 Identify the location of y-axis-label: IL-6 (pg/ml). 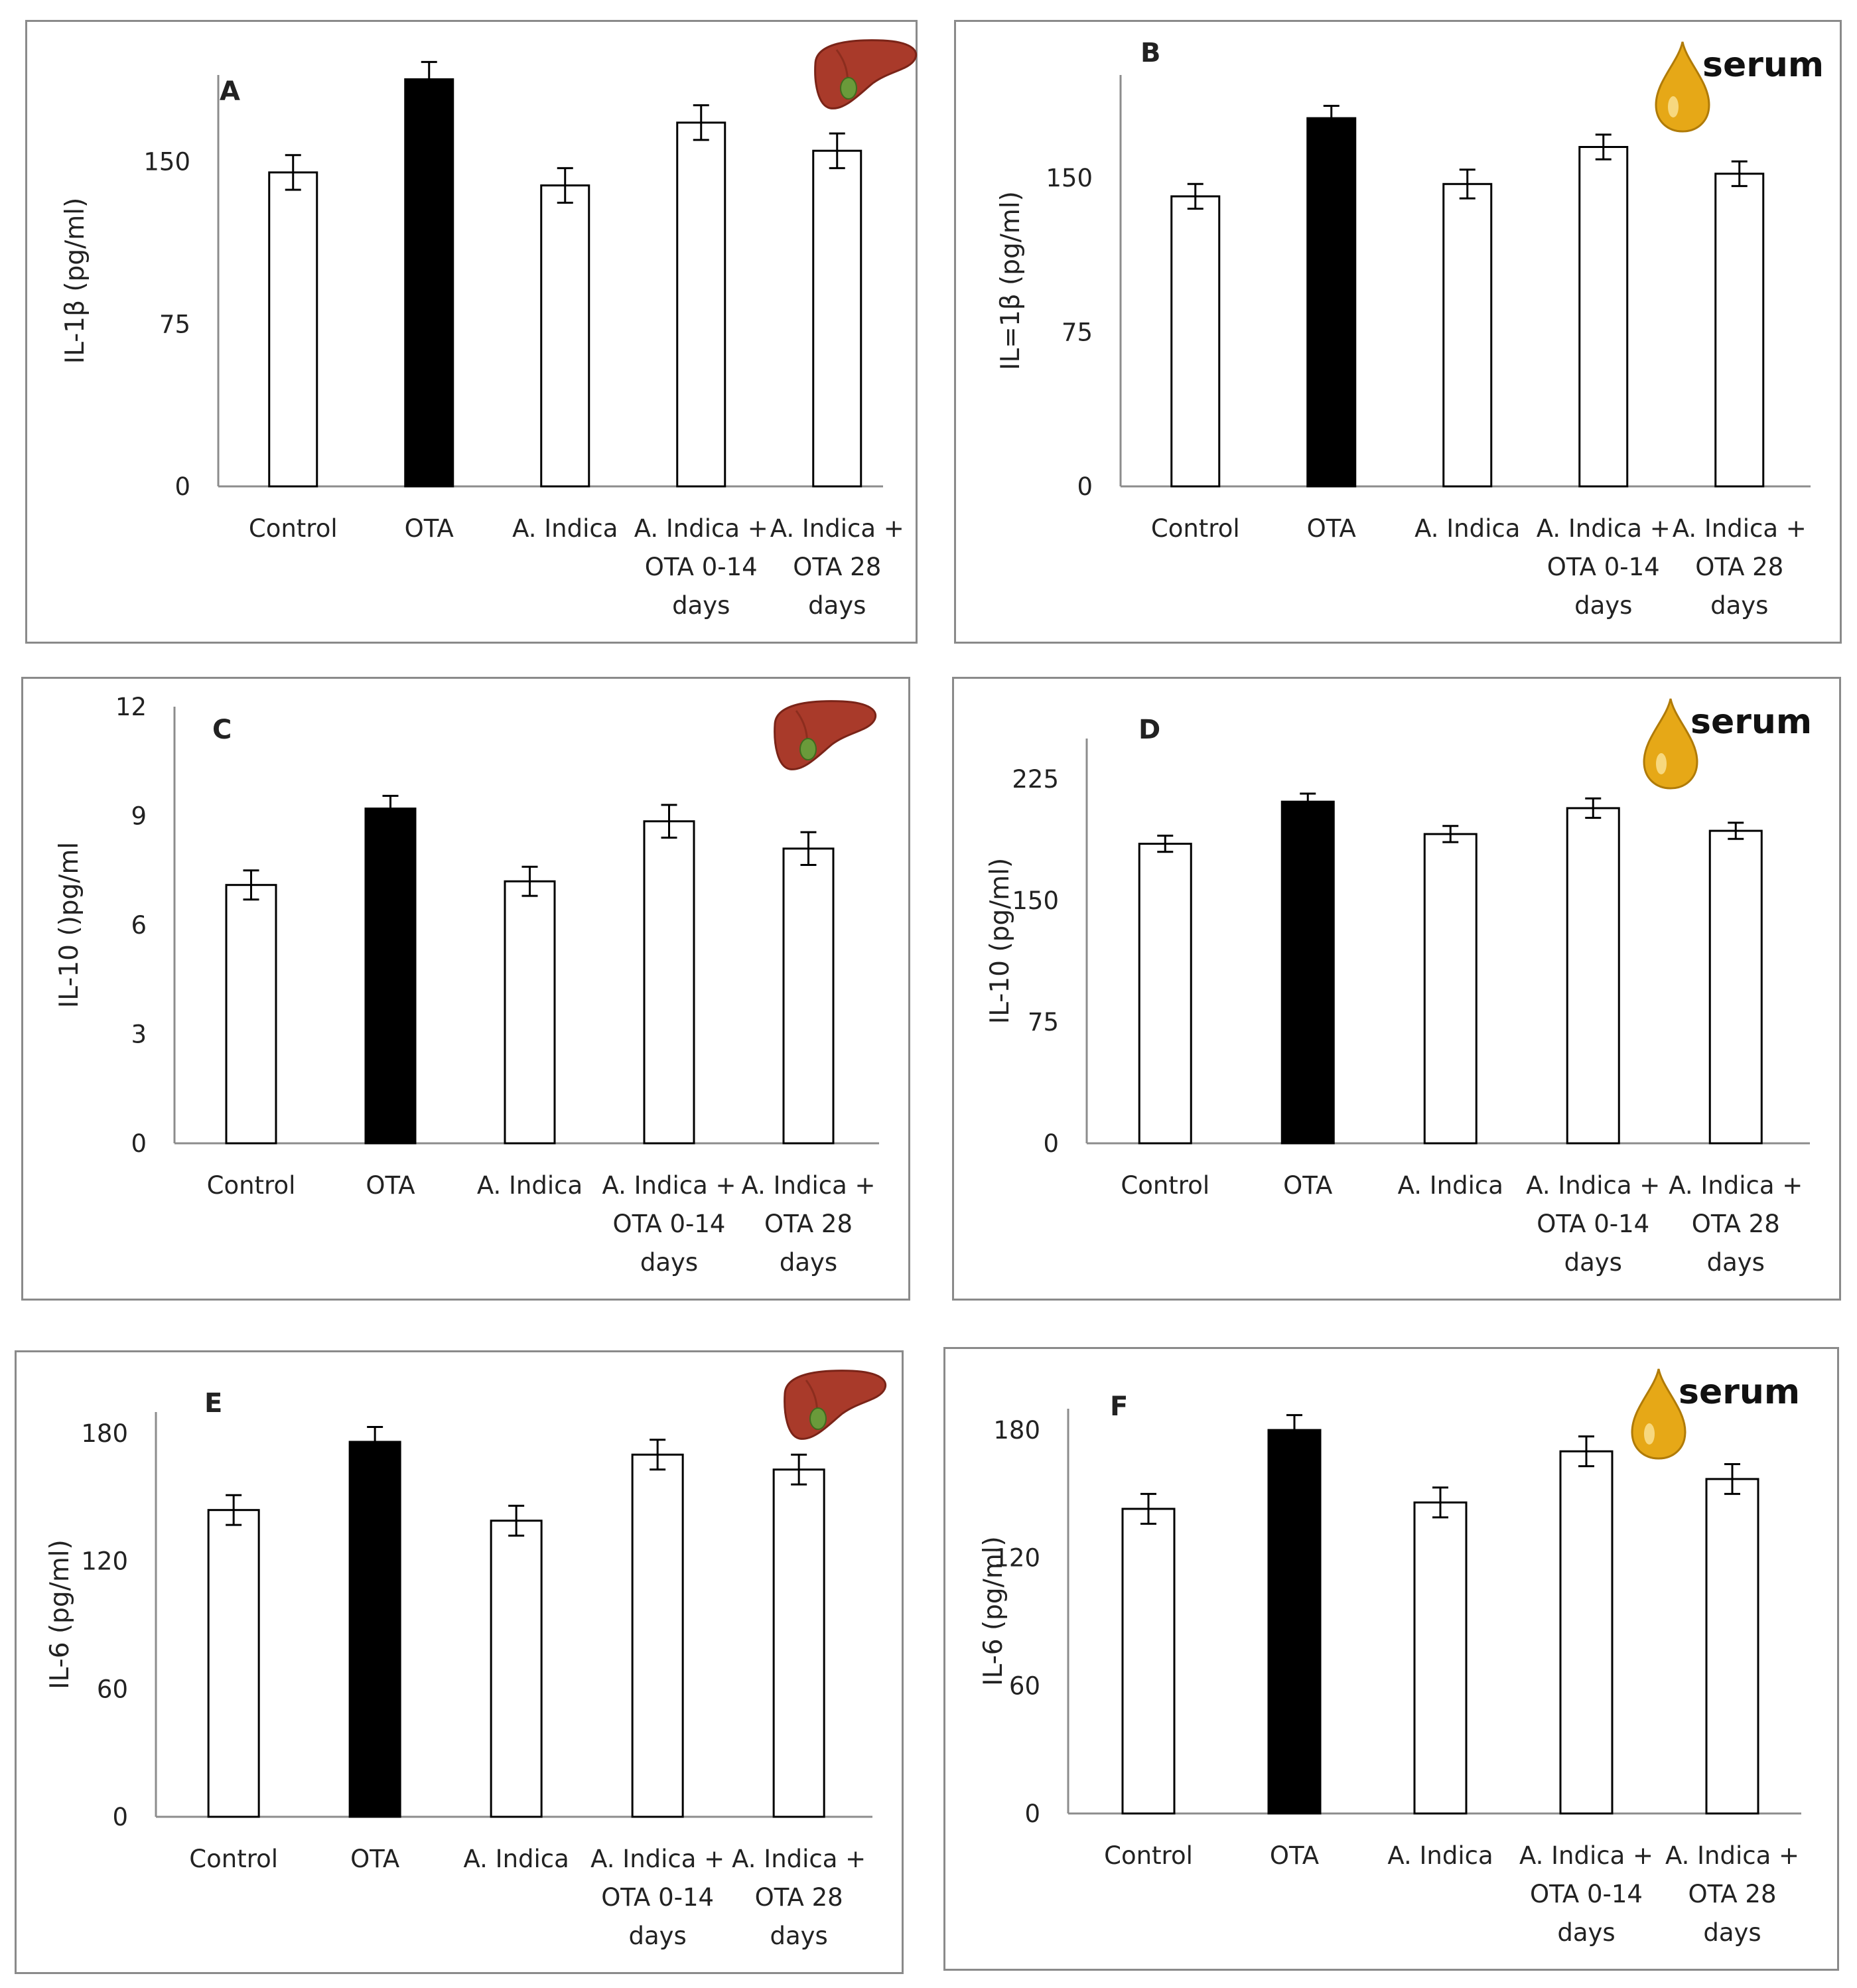
(993, 1611).